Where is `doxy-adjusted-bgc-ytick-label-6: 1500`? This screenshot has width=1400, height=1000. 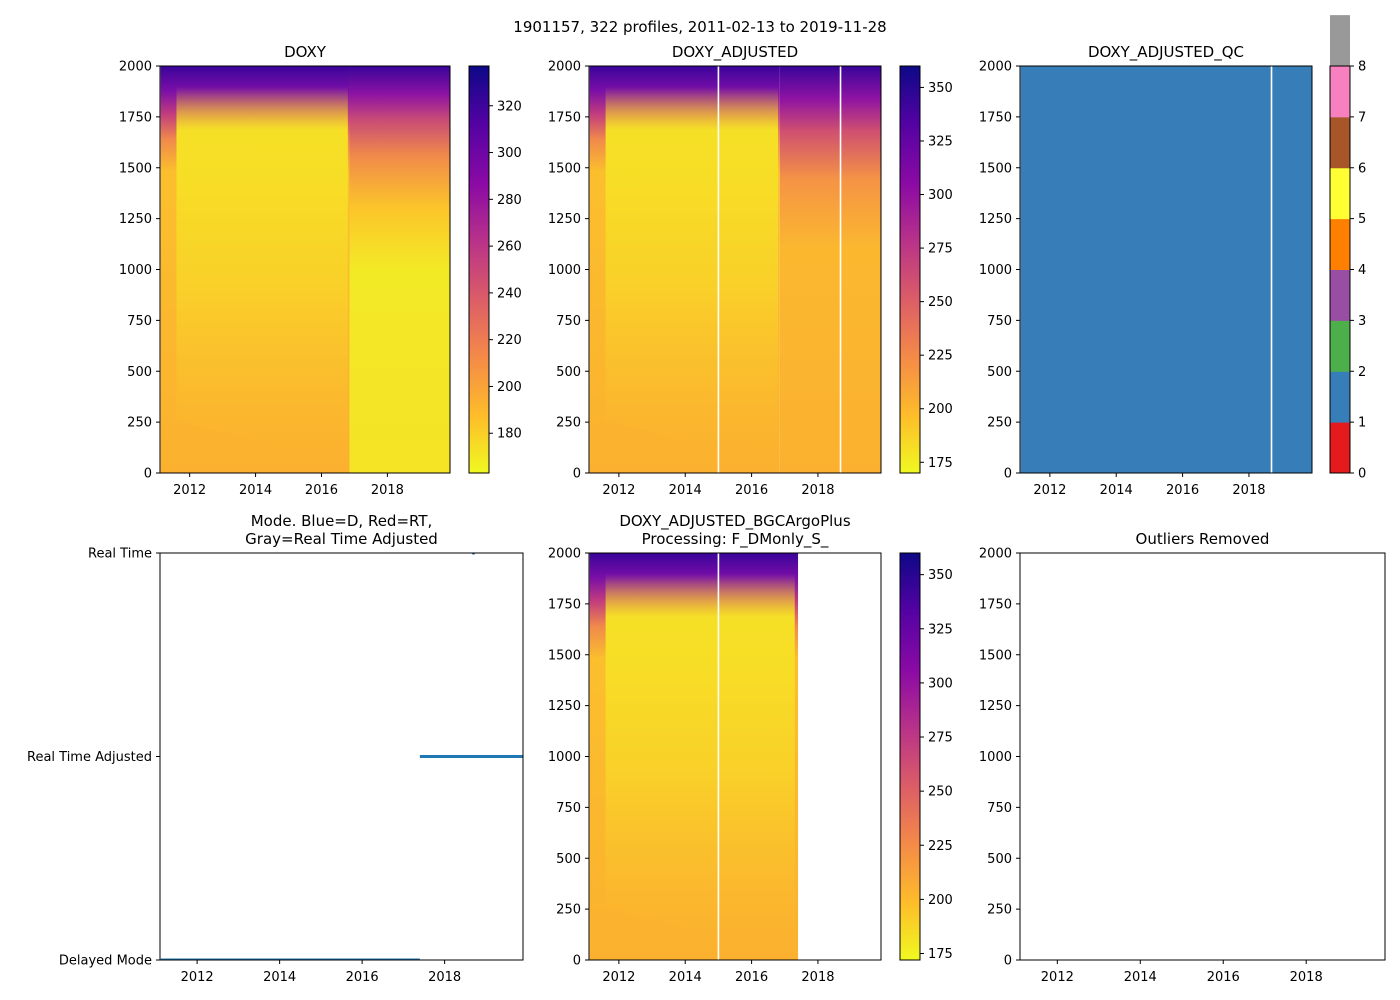
doxy-adjusted-bgc-ytick-label-6: 1500 is located at coordinates (564, 655).